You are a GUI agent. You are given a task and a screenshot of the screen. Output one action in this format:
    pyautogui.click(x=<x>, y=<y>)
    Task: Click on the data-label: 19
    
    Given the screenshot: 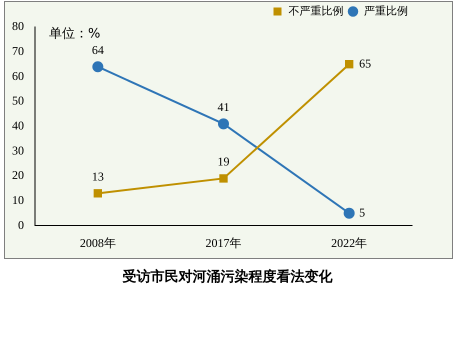 What is the action you would take?
    pyautogui.click(x=224, y=161)
    